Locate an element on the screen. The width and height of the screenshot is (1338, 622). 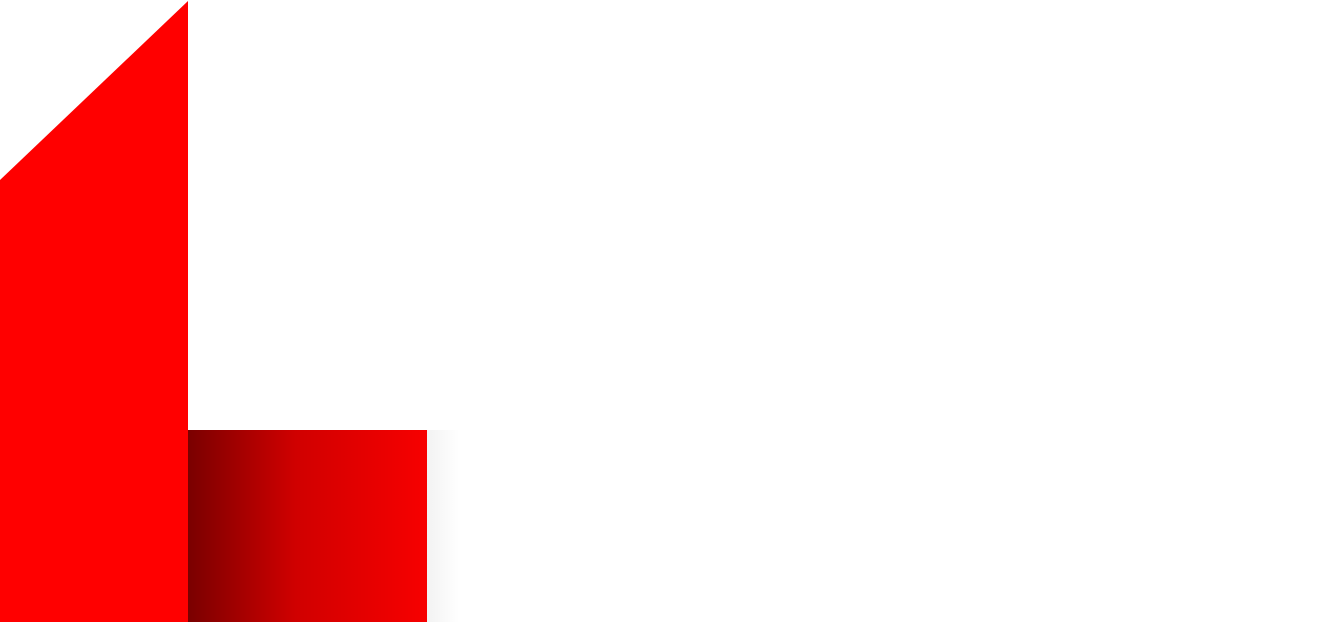
logo-fold-shadow is located at coordinates (443, 526).